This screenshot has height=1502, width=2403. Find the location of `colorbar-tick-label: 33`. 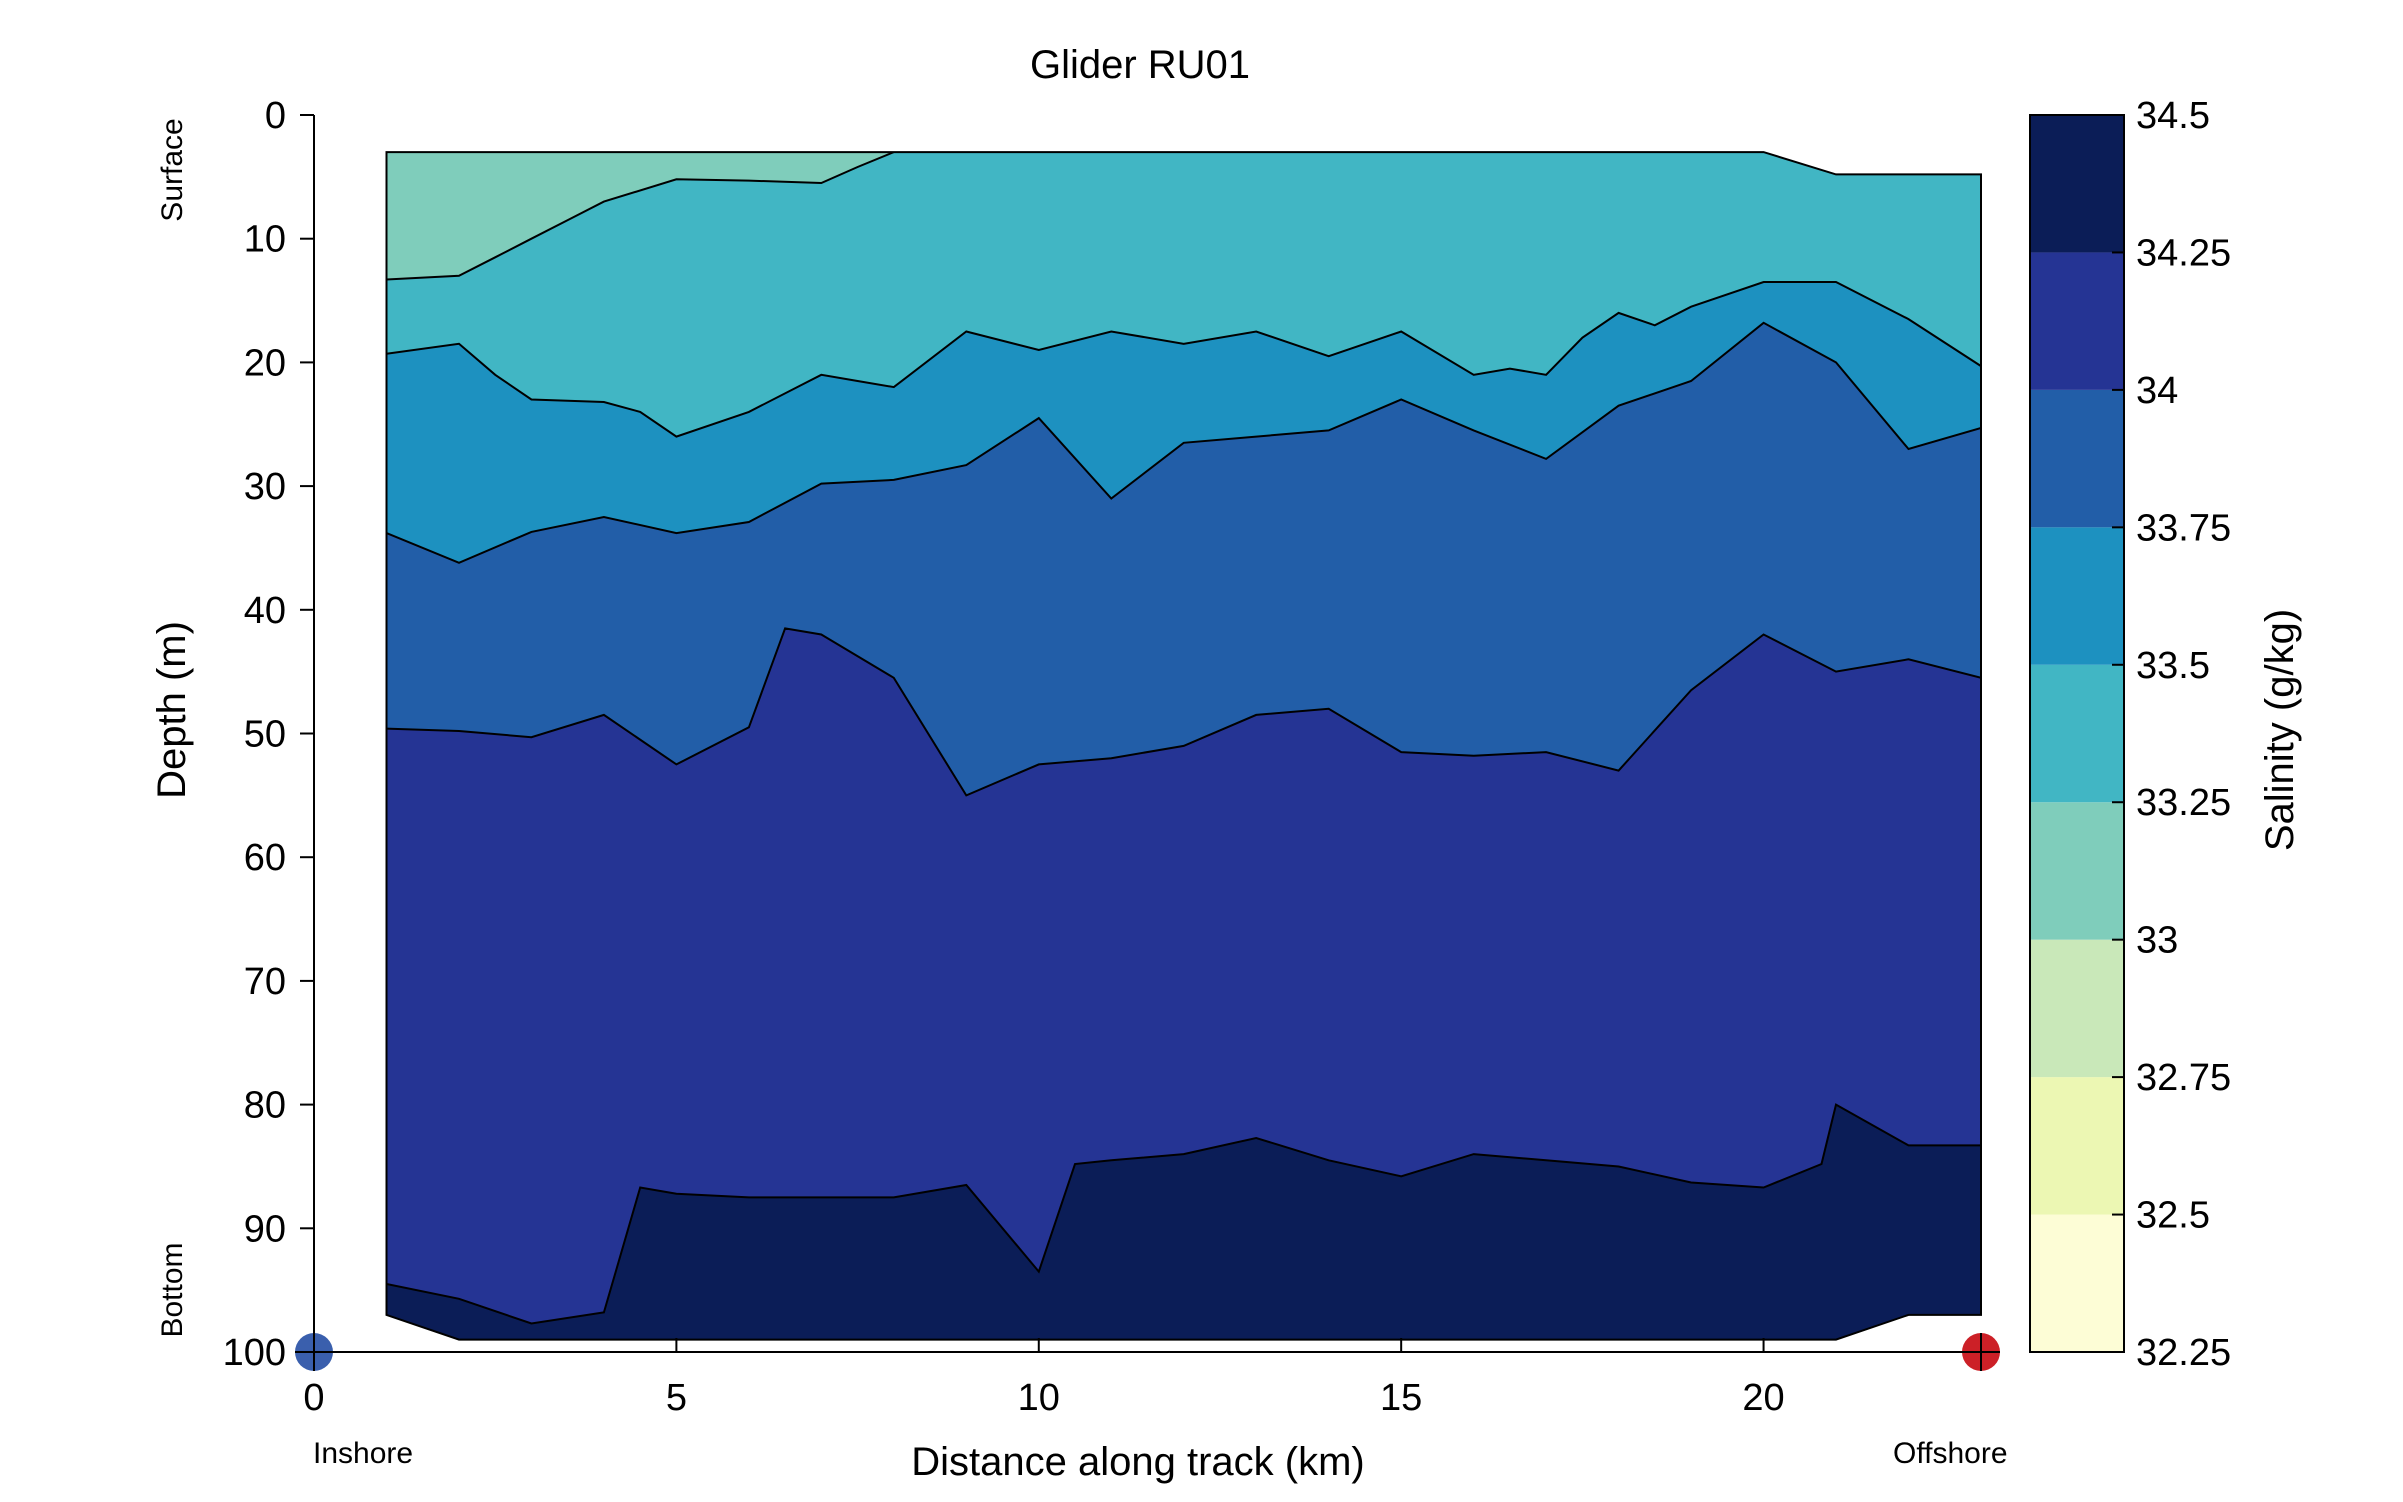

colorbar-tick-label: 33 is located at coordinates (2157, 941).